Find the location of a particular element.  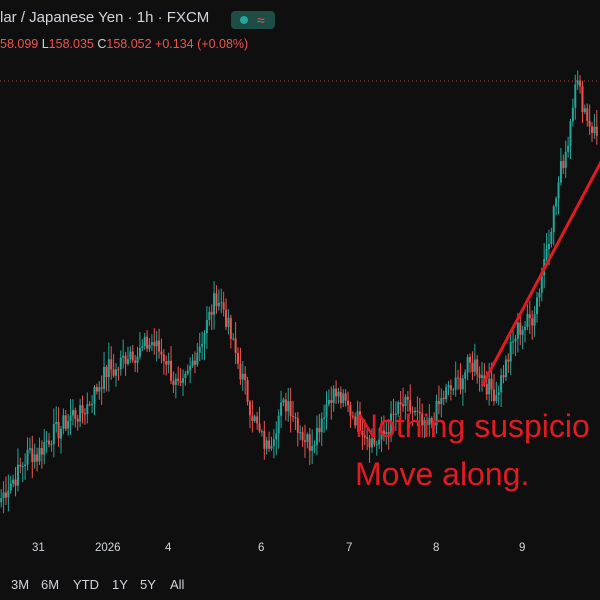

range-6m-button: 6M is located at coordinates (50, 584).